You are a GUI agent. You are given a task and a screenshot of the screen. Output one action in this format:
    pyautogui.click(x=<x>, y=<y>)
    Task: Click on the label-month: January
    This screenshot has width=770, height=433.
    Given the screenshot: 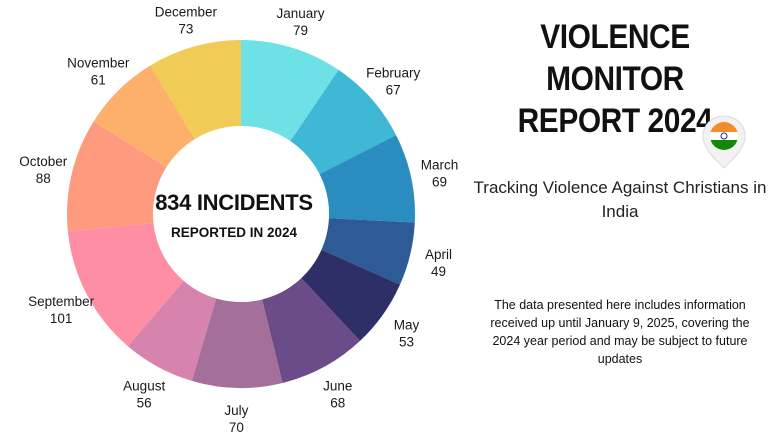 What is the action you would take?
    pyautogui.click(x=300, y=13)
    